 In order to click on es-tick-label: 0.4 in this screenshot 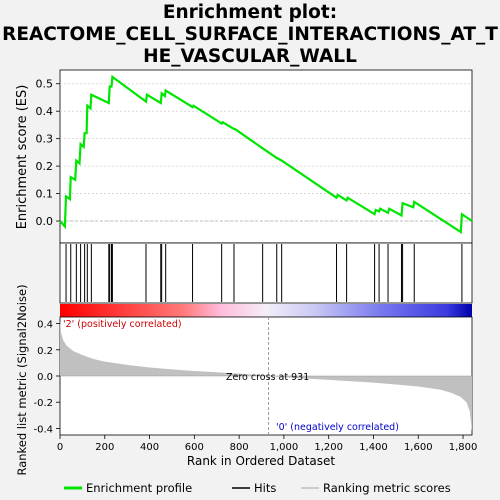, I will do `click(45, 111)`.